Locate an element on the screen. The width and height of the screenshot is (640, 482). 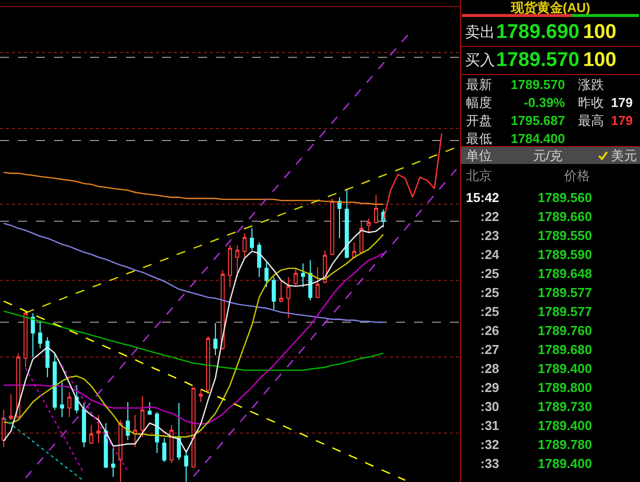
text: 开盘 is located at coordinates (479, 120).